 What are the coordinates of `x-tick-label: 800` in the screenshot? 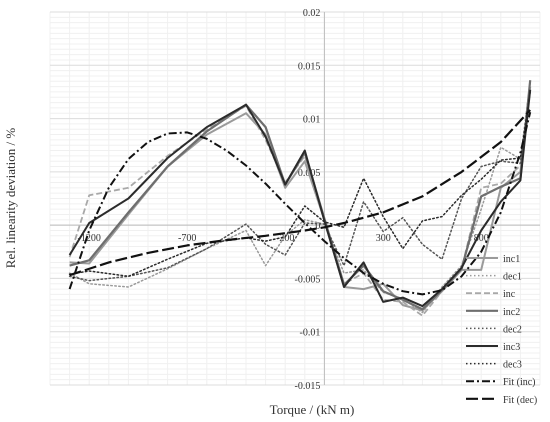 It's located at (481, 238).